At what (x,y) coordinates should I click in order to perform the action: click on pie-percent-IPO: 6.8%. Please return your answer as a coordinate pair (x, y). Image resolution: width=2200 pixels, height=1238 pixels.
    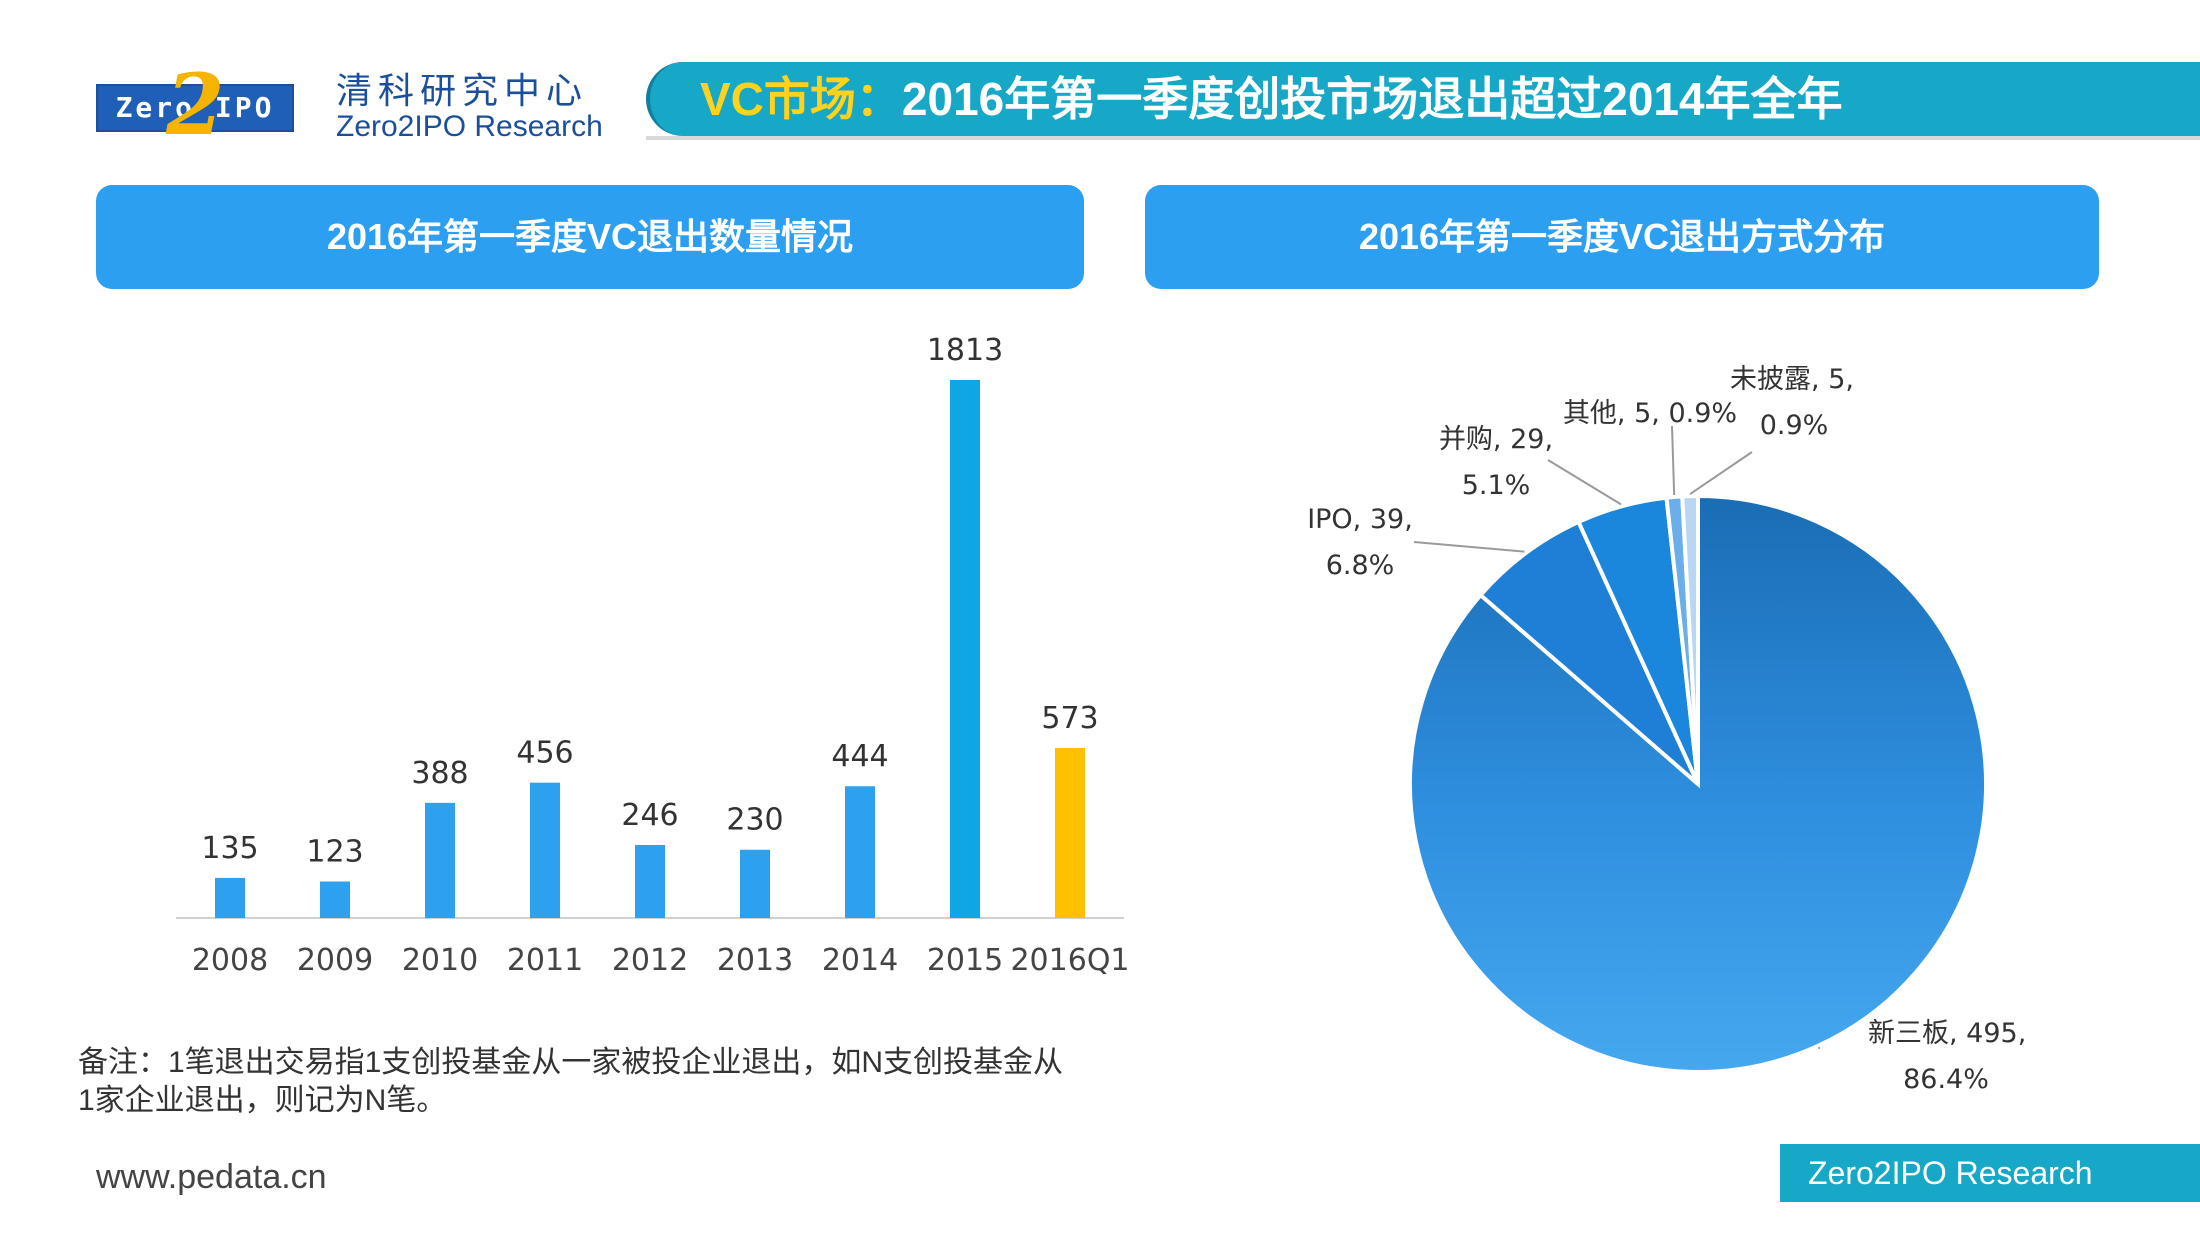
    Looking at the image, I should click on (1360, 565).